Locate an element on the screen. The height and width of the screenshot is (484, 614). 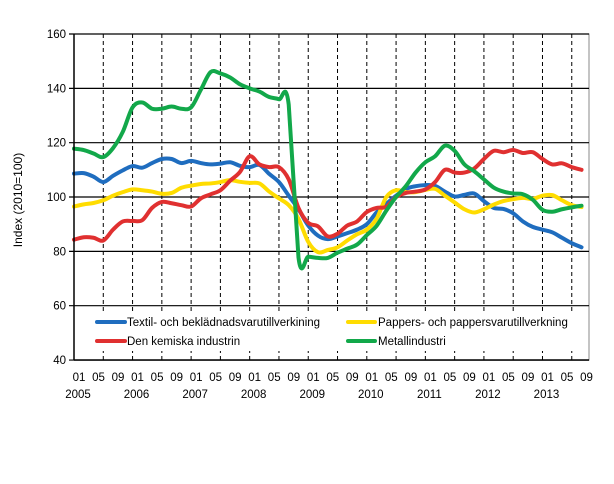
legend-label-chemical: Den kemiska industrin is located at coordinates (183, 342).